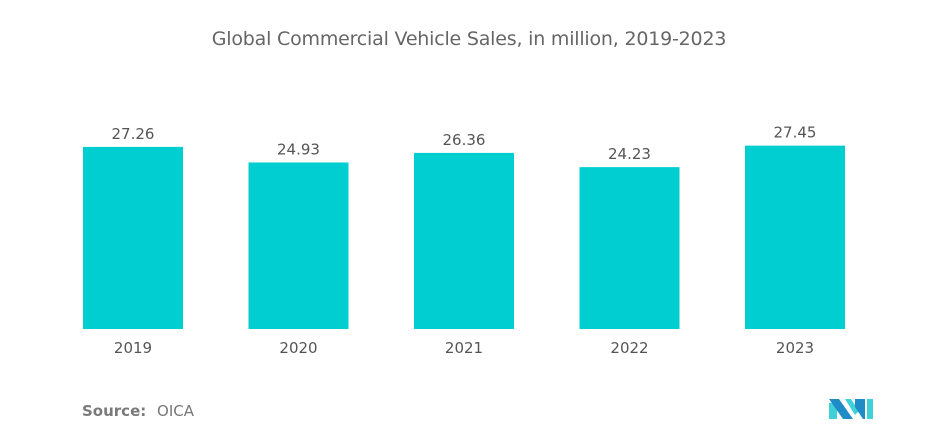 The image size is (938, 447). I want to click on logo-shape-mid-light, so click(852, 407).